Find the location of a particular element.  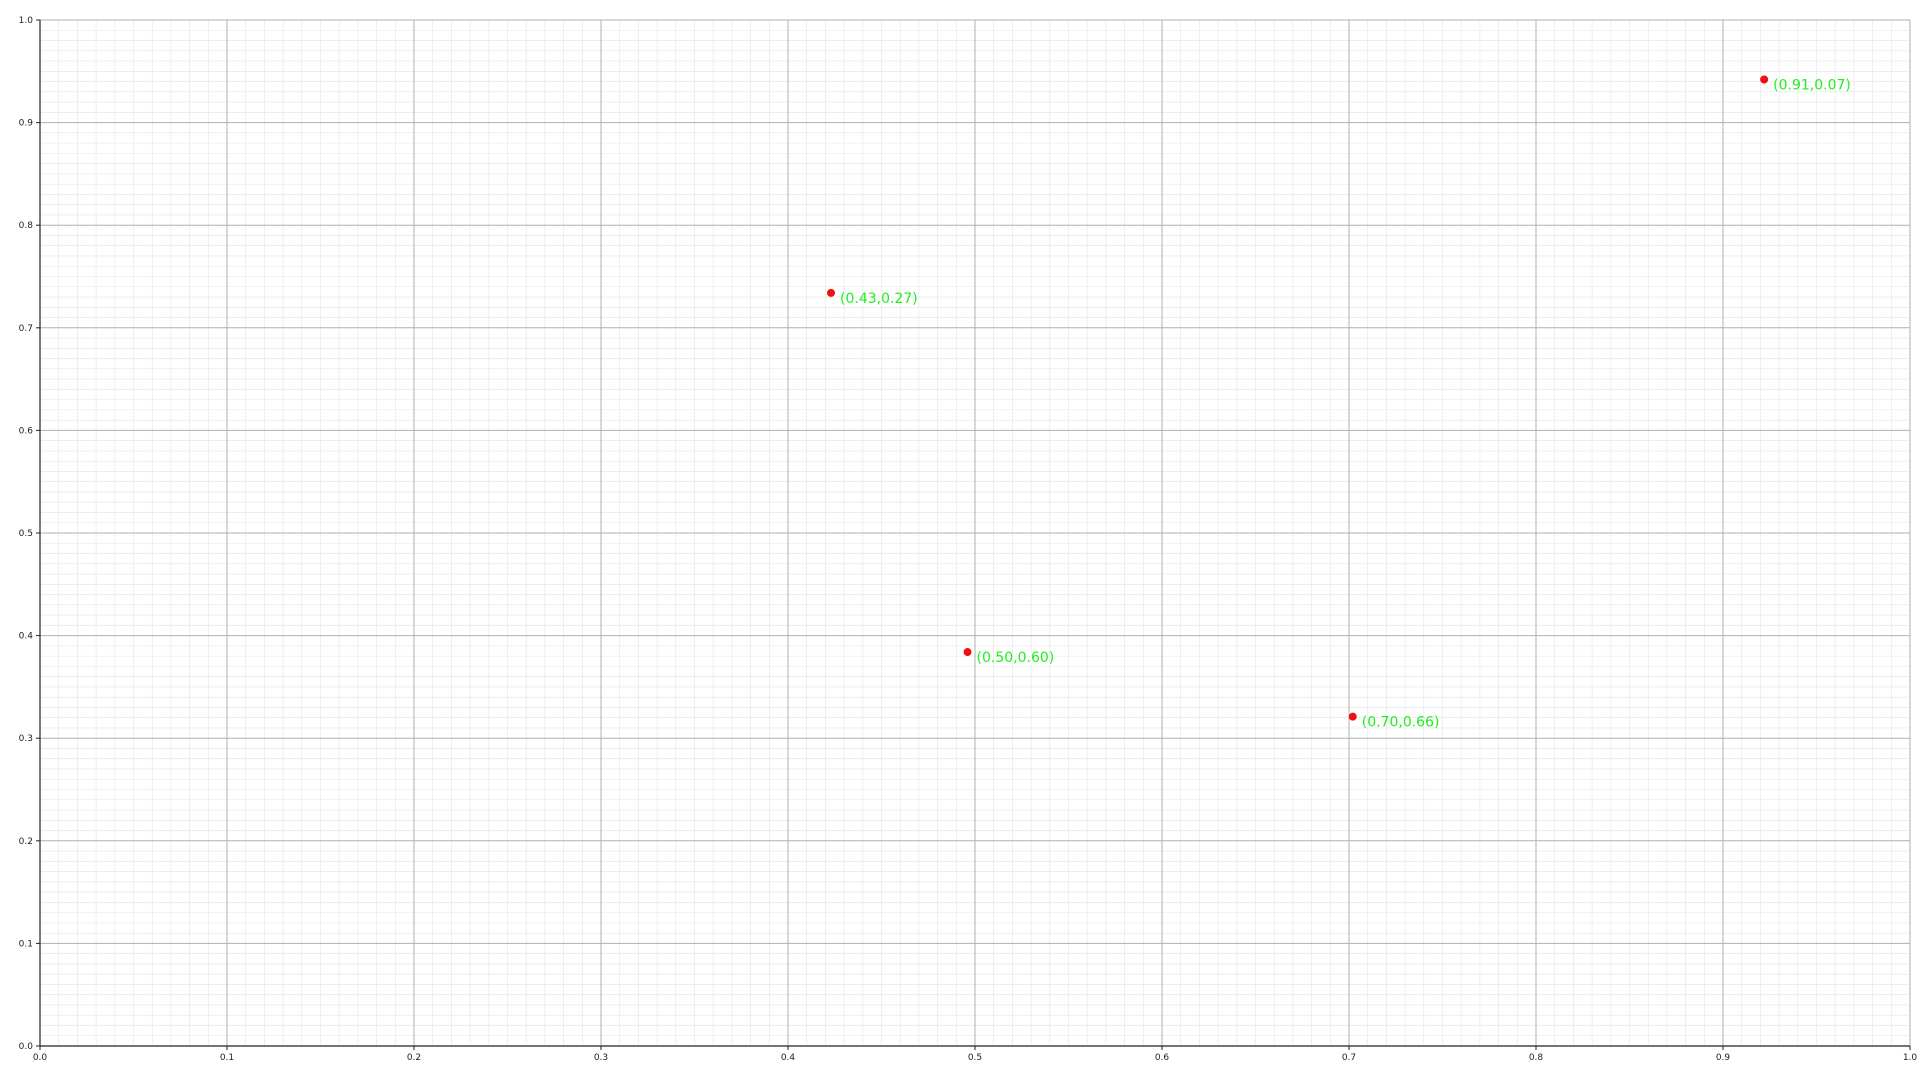

x-tick-label: 0.1 is located at coordinates (227, 1058).